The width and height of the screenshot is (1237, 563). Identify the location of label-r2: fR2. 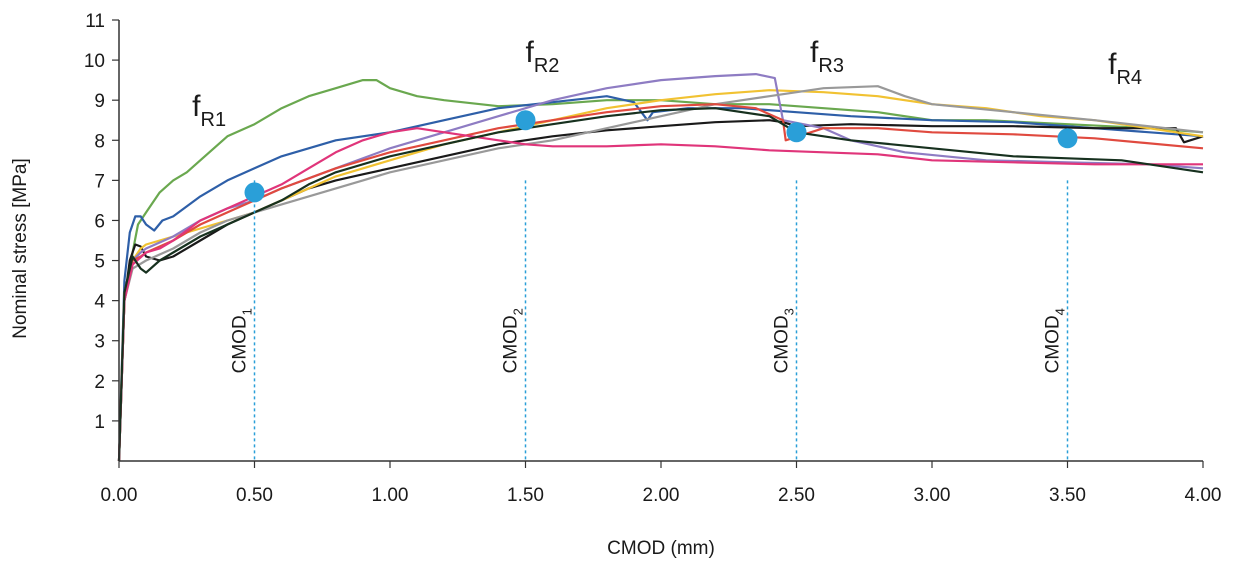
(543, 56).